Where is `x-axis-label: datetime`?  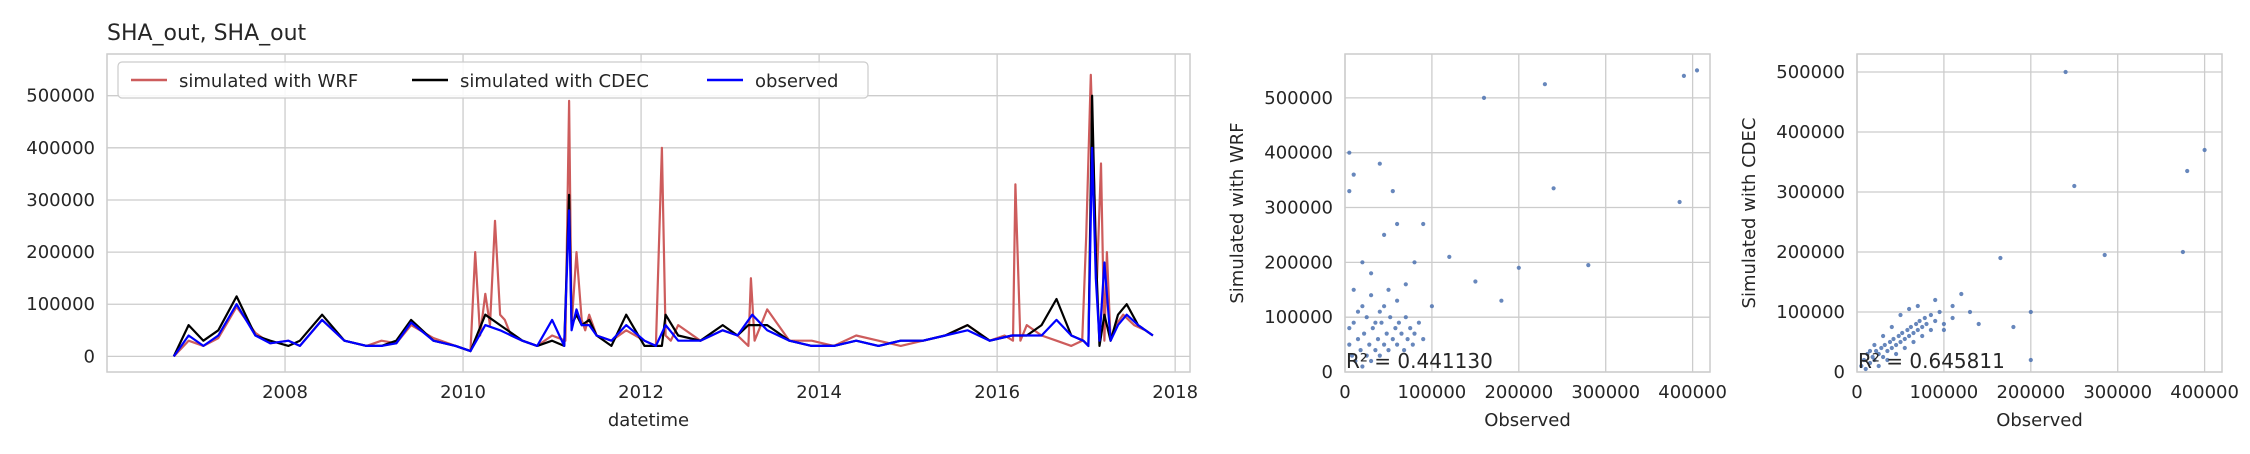
x-axis-label: datetime is located at coordinates (648, 420).